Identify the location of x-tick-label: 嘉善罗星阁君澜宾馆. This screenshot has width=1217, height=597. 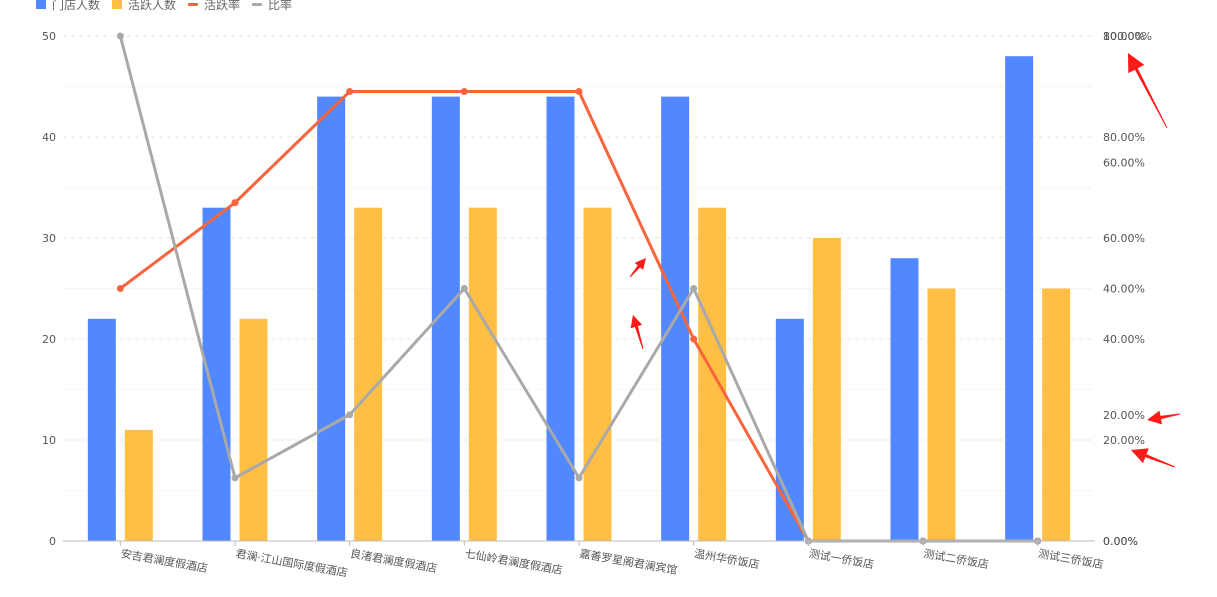
(628, 561).